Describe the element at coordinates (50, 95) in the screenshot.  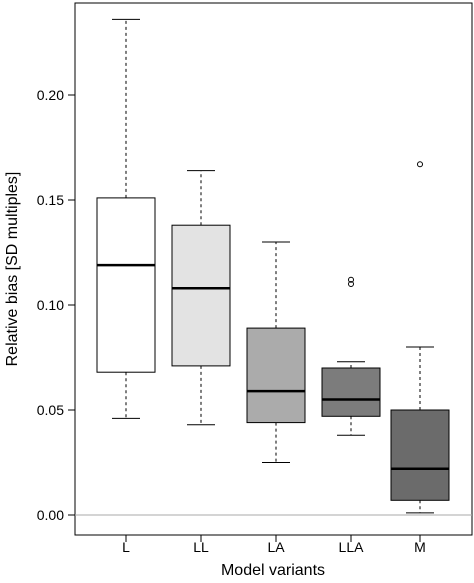
I see `y-tick-label: 0.20` at that location.